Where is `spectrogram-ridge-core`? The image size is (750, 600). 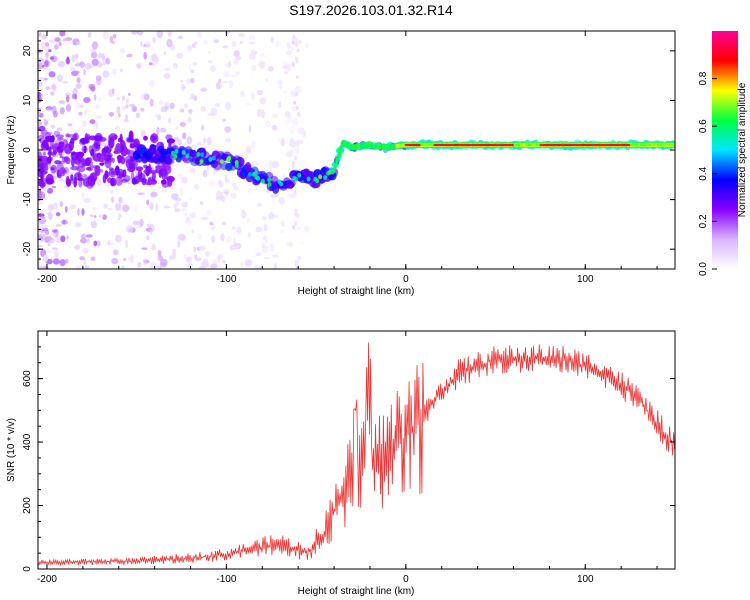
spectrogram-ridge-core is located at coordinates (337, 161).